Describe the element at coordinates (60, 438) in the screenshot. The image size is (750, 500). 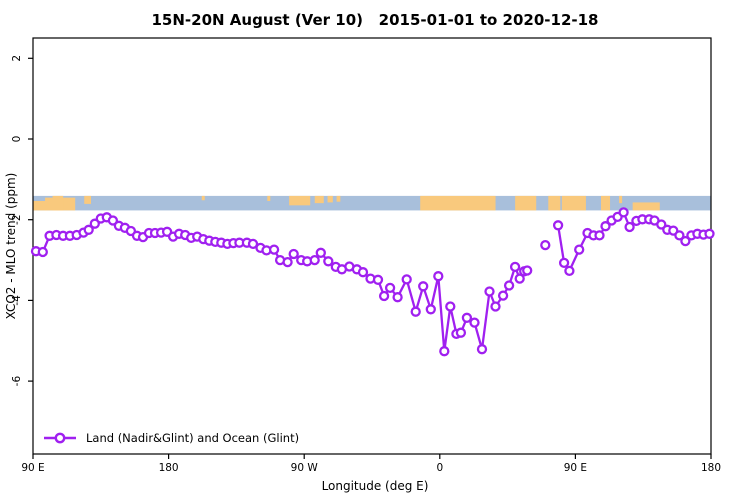
I see `legend-line-marker-icon` at that location.